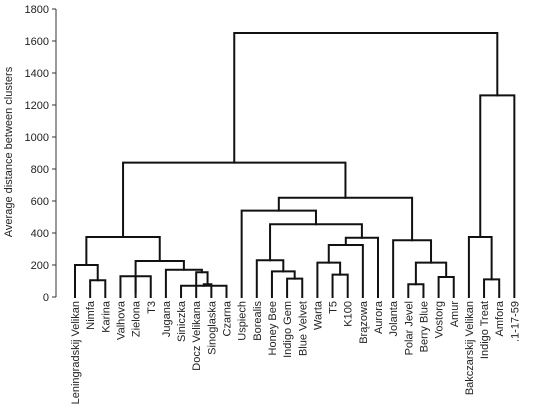  I want to click on leaf-label: Polar Jevel, so click(409, 328).